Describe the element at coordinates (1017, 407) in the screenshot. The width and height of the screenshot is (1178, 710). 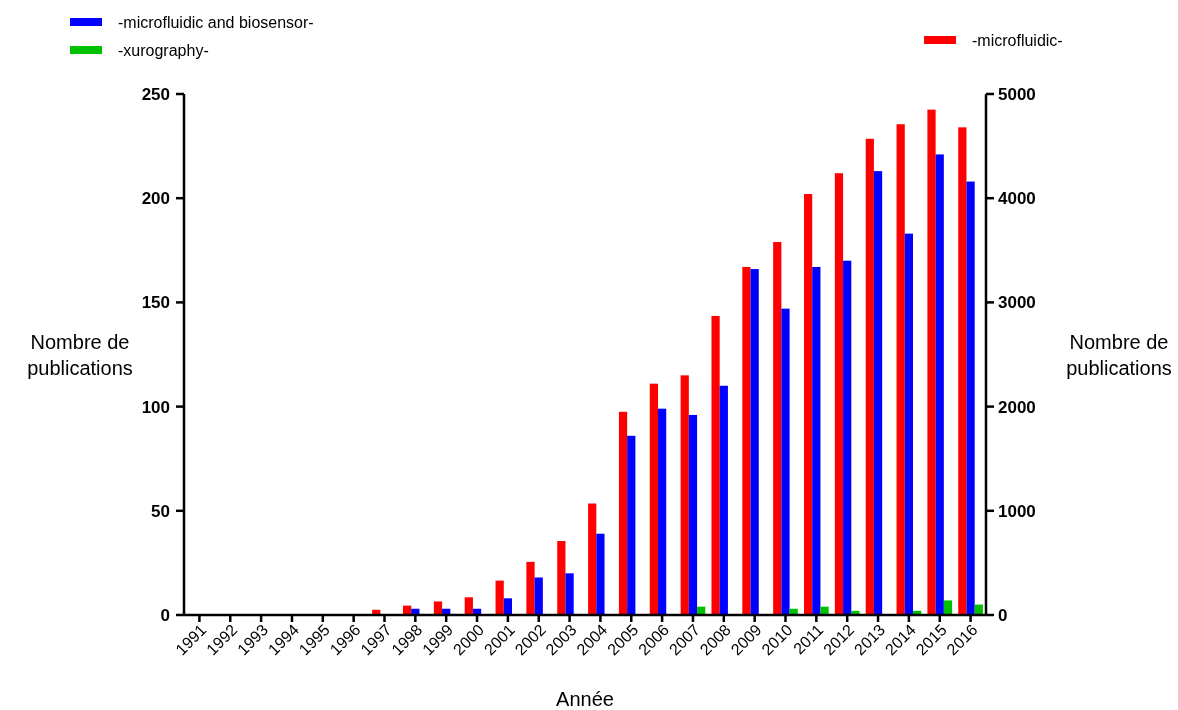
I see `y2-tick-label: 2000` at that location.